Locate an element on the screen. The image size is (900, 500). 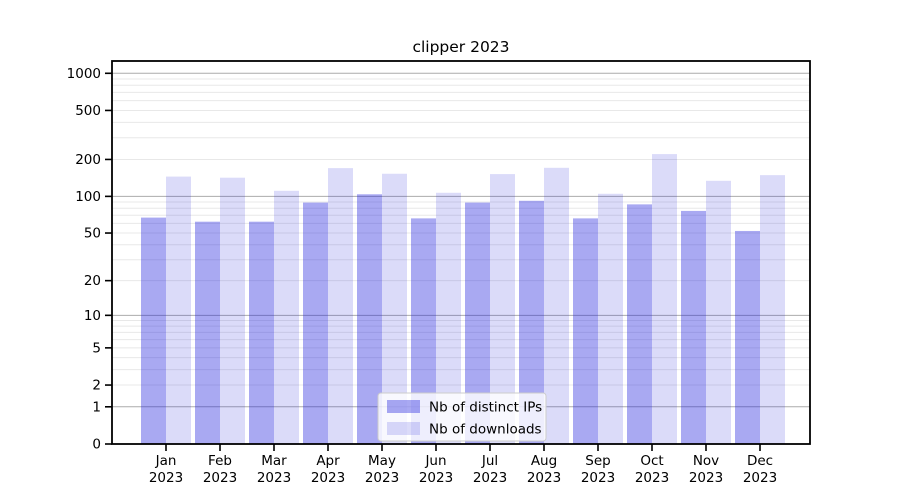
y-axis-tick-label: 50 is located at coordinates (92, 234).